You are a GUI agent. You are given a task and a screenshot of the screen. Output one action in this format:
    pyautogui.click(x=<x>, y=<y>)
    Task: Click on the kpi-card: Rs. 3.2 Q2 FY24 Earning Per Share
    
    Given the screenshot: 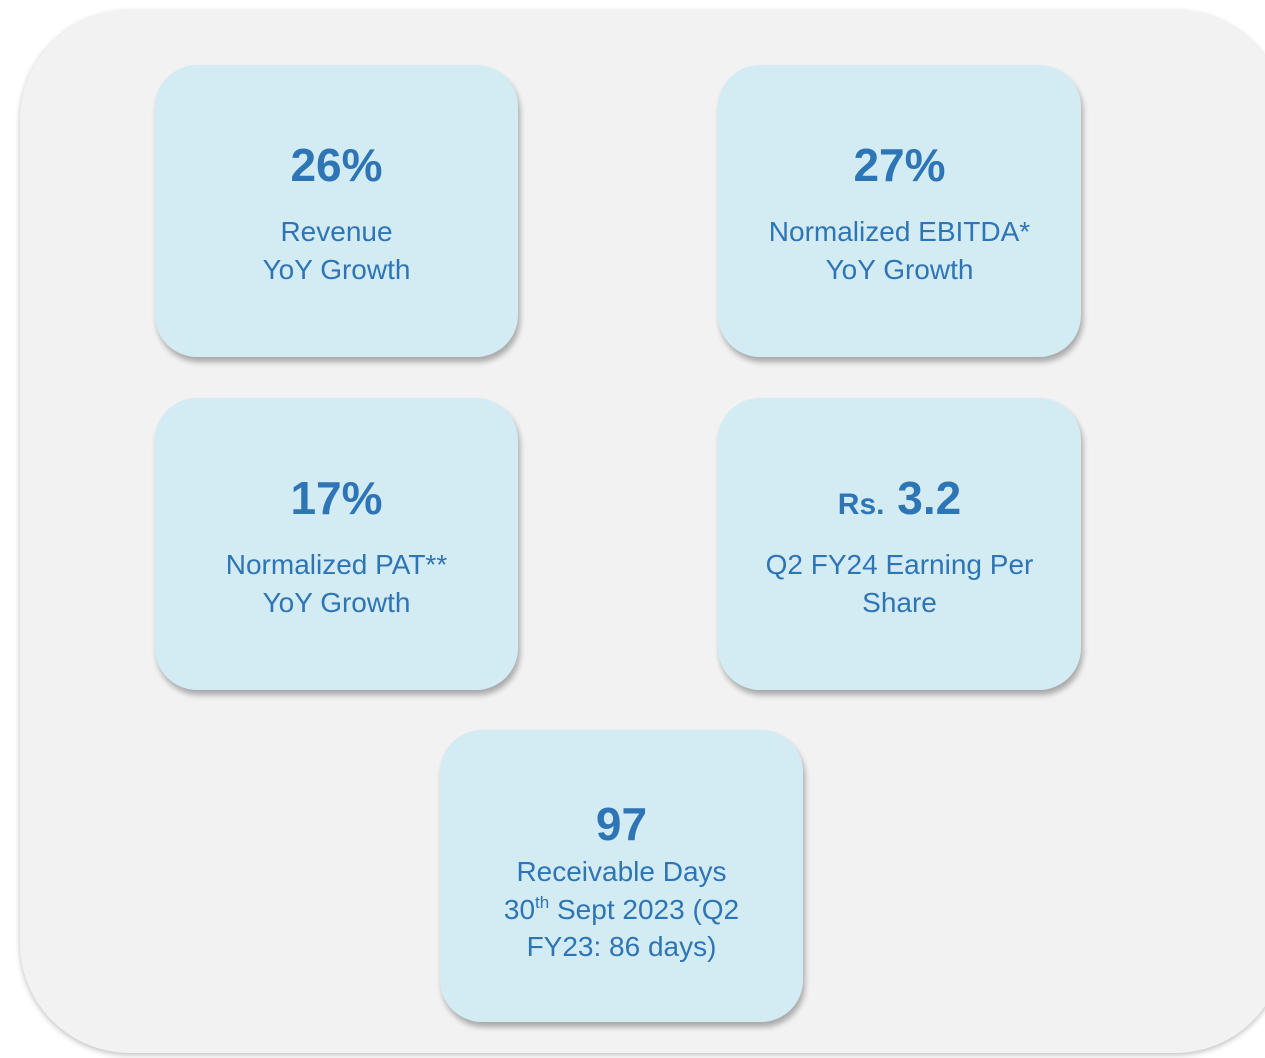 What is the action you would take?
    pyautogui.click(x=899, y=544)
    